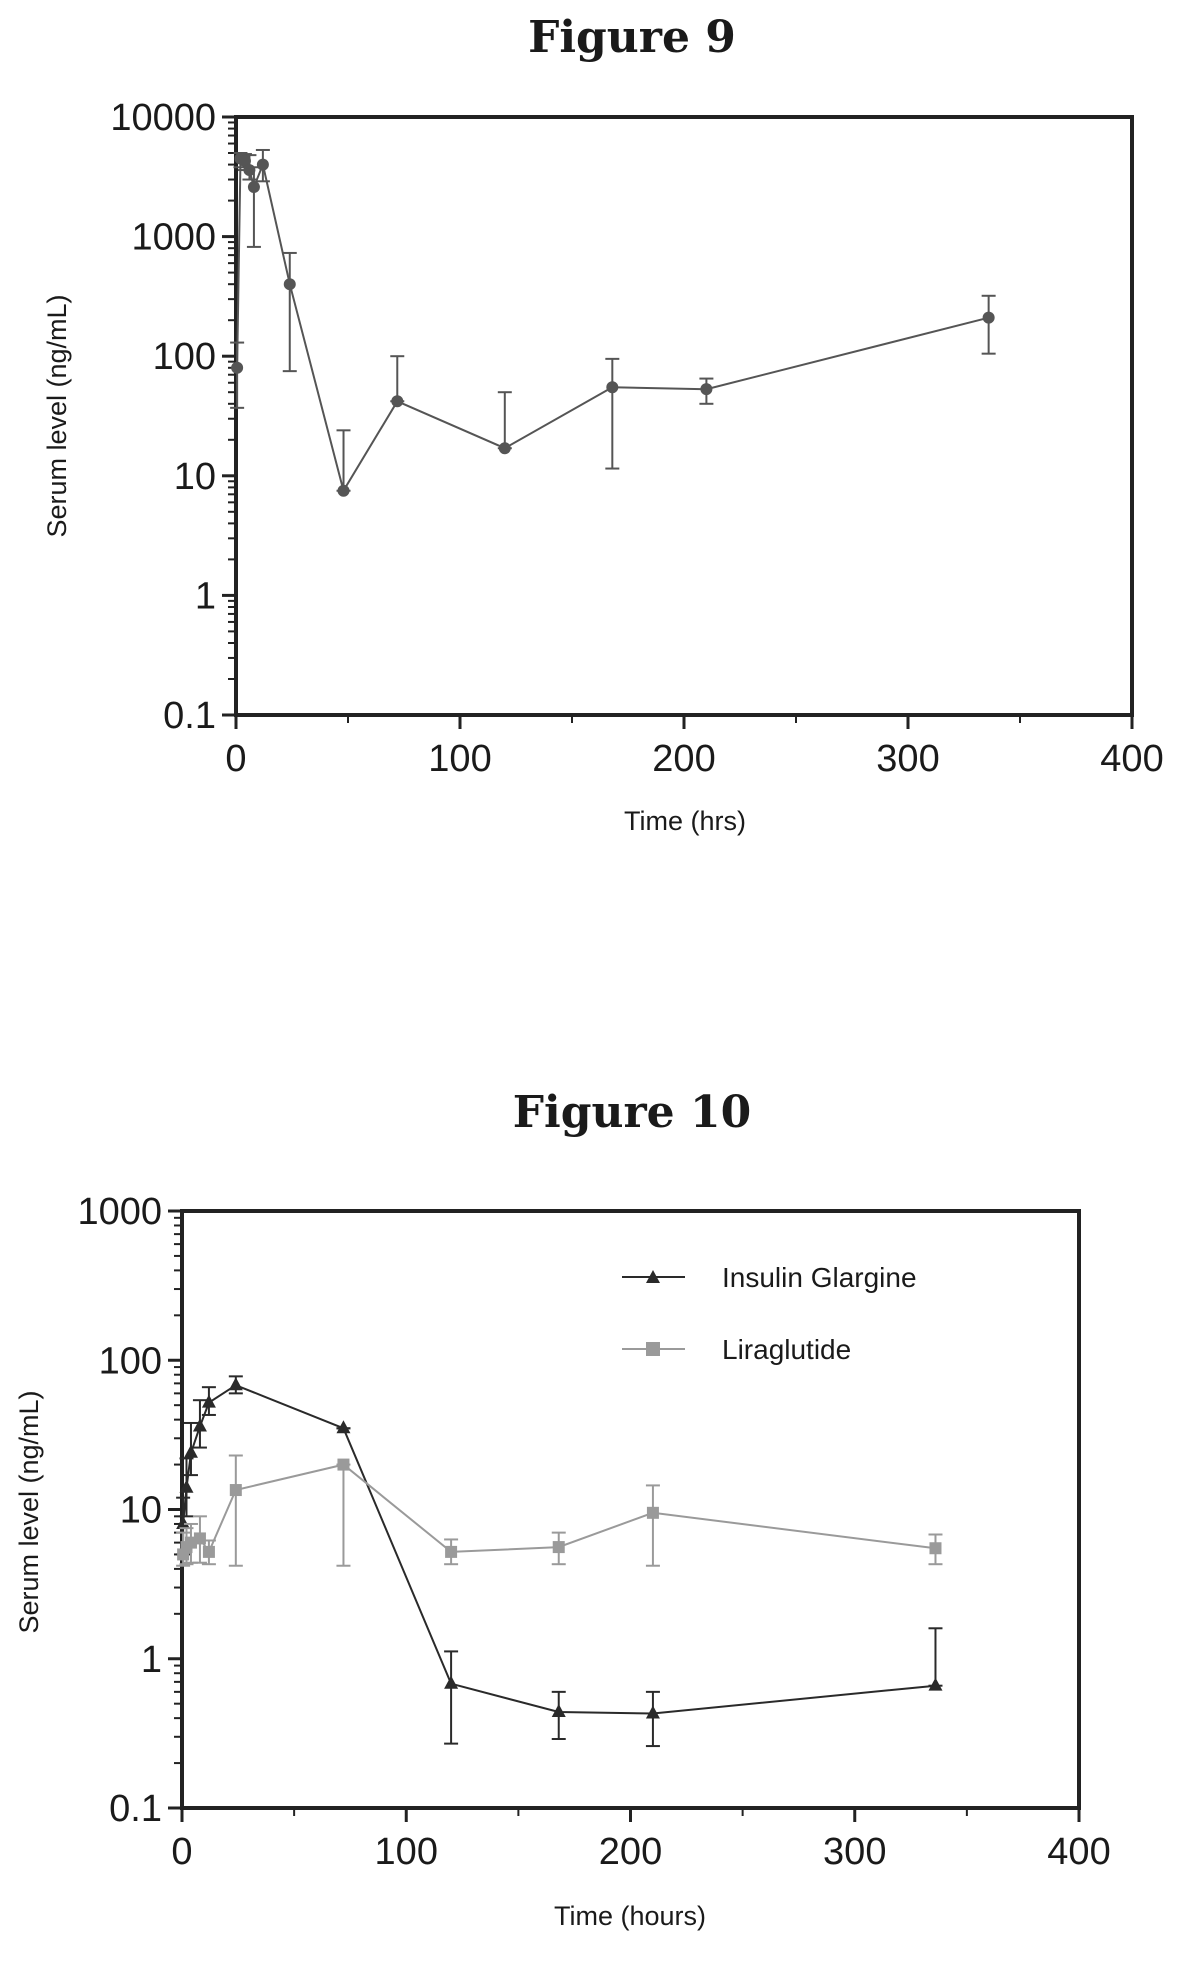 The height and width of the screenshot is (1961, 1192). Describe the element at coordinates (173, 417) in the screenshot. I see `figure-9-y-axis: 0.1 1 10 100 1000 10000` at that location.